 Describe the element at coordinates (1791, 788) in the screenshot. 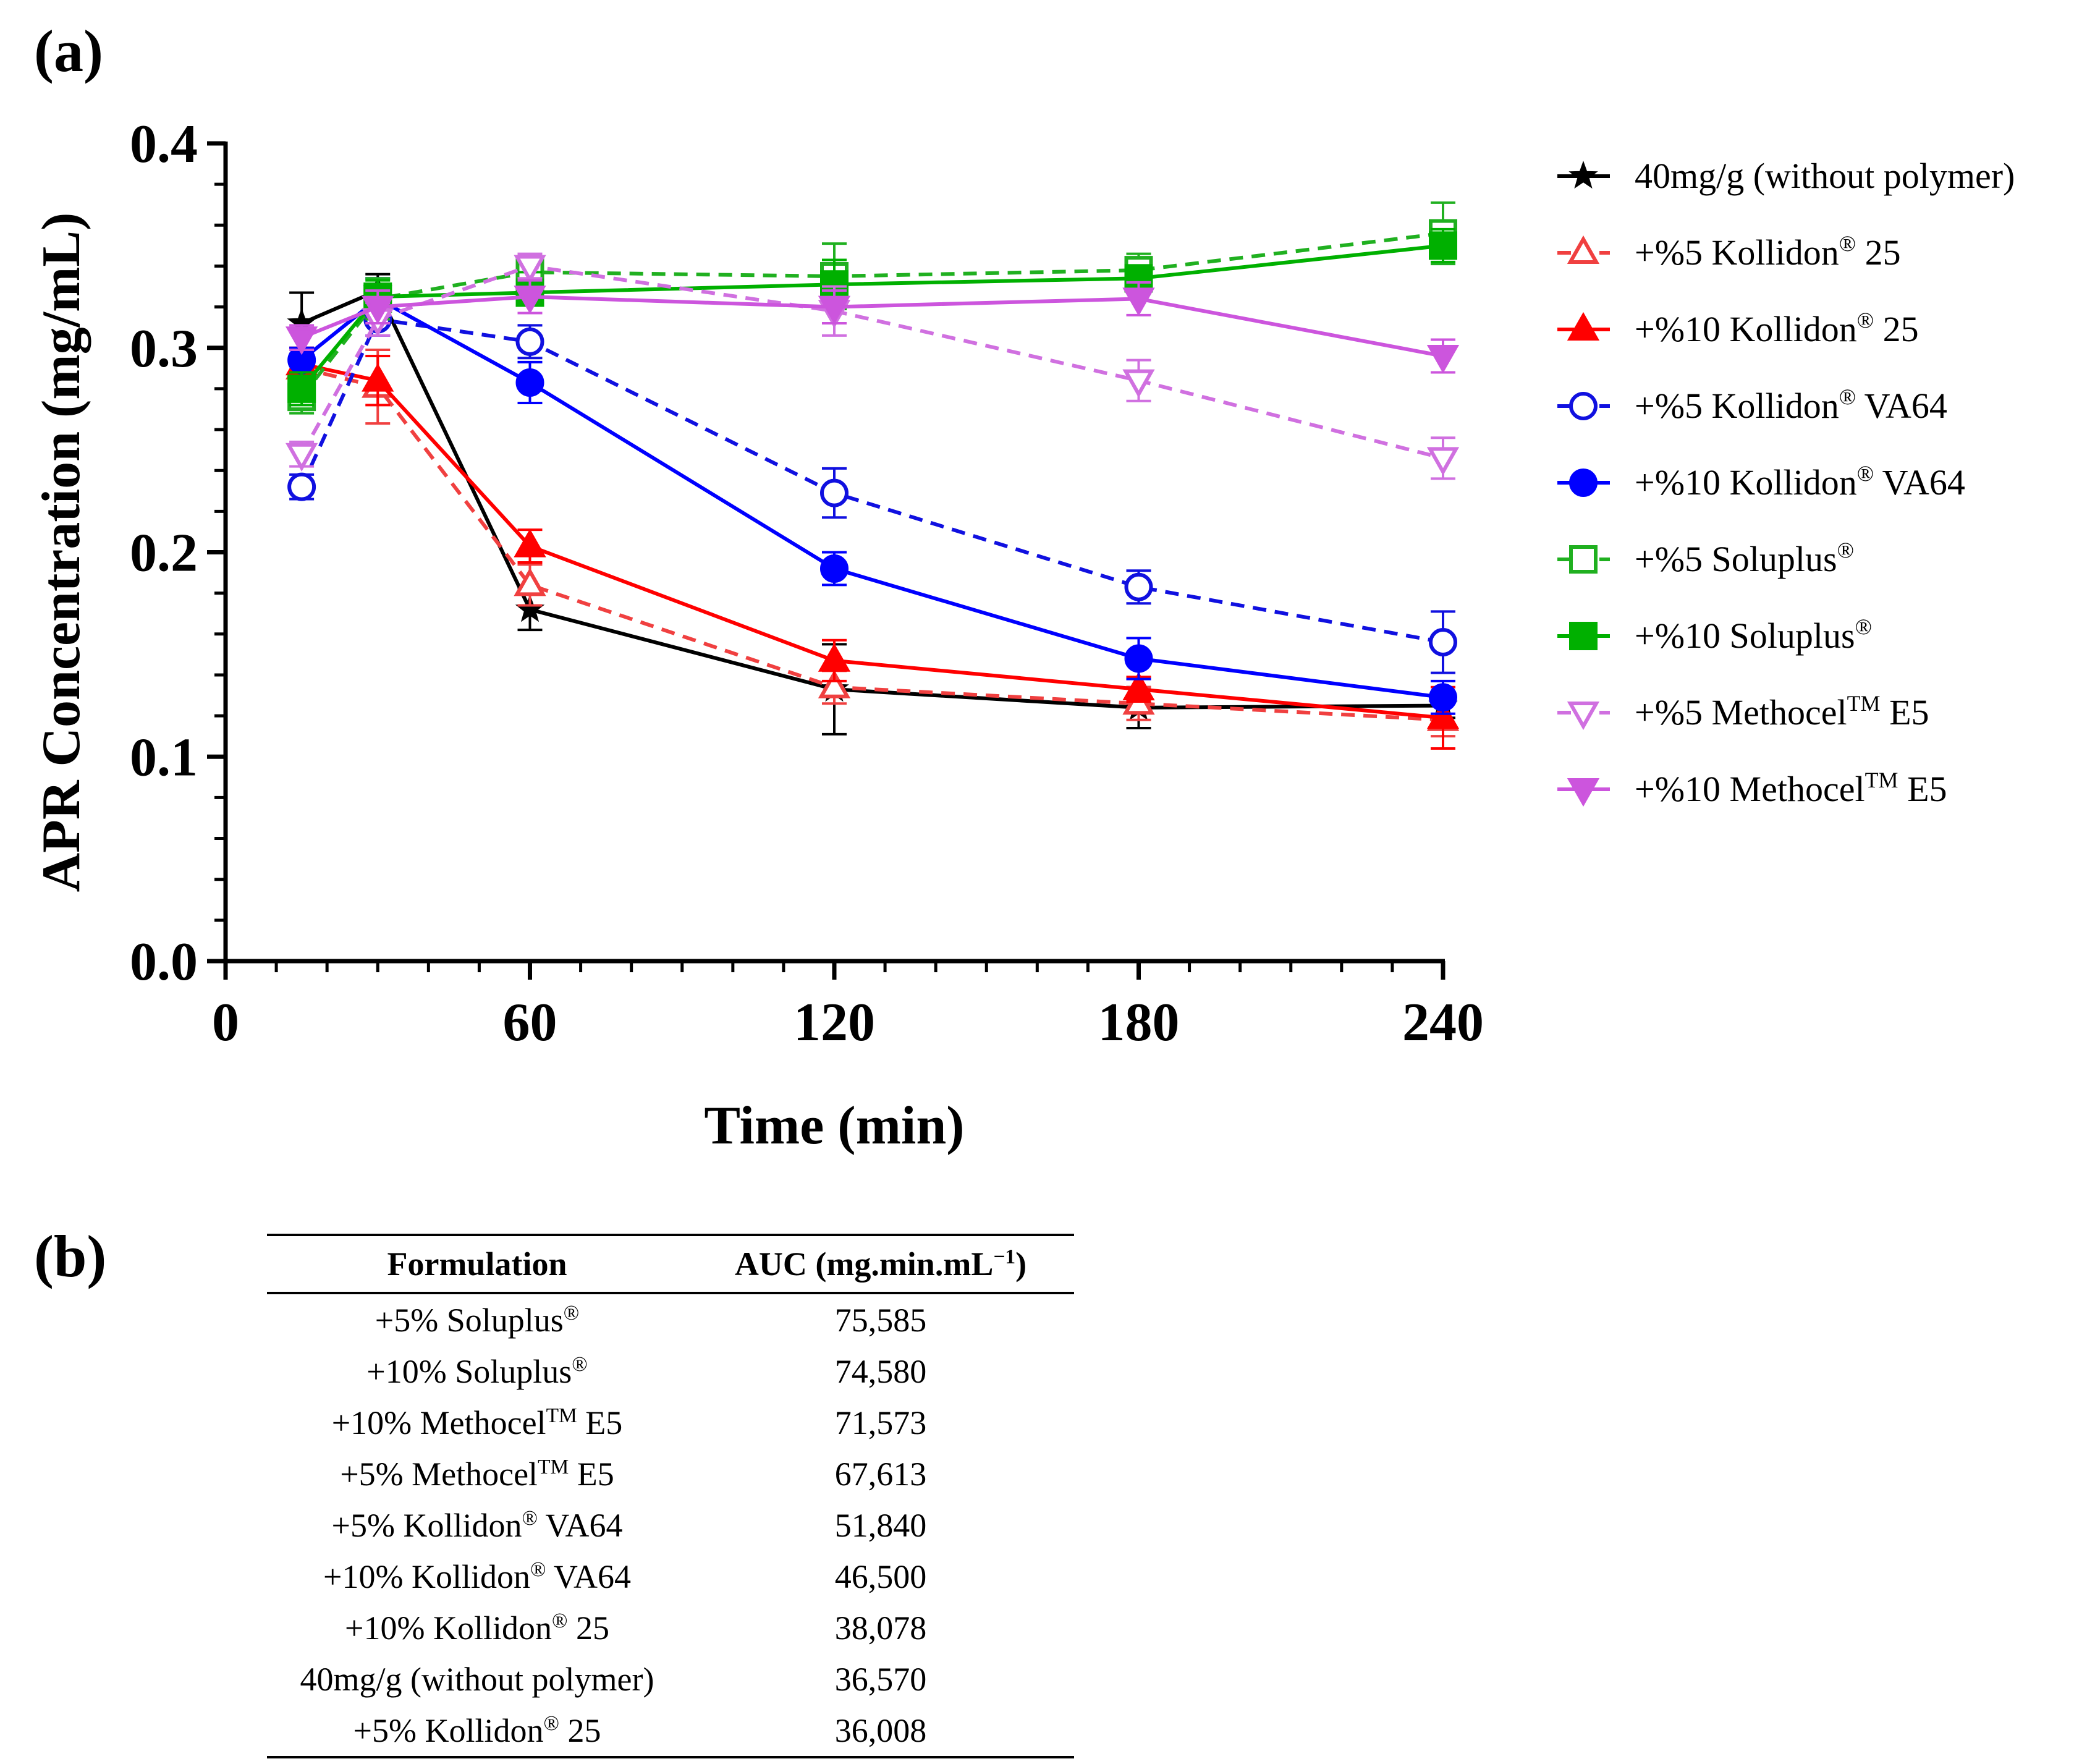

I see `legend-label: +%10 MethocelTM E5` at that location.